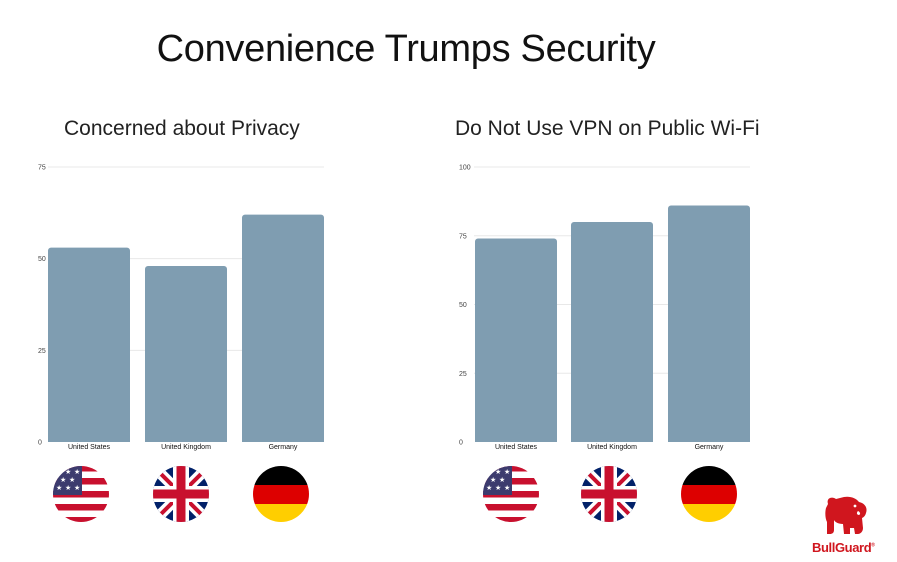  I want to click on y-tick-label: 100, so click(465, 168).